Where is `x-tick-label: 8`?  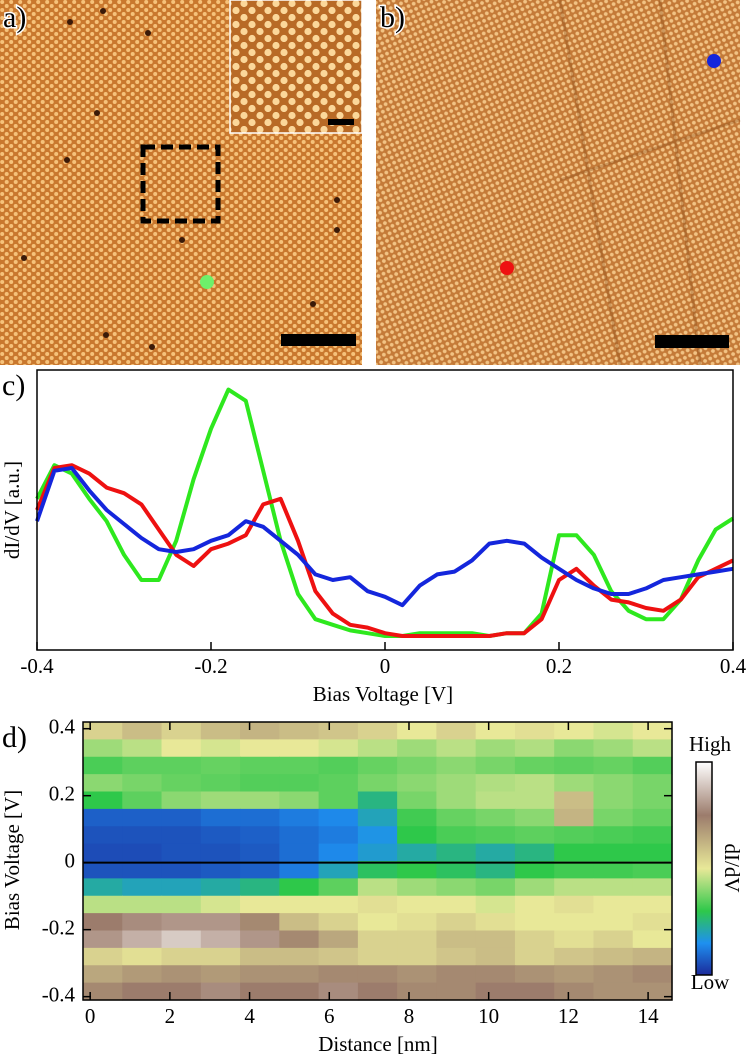
x-tick-label: 8 is located at coordinates (409, 1016).